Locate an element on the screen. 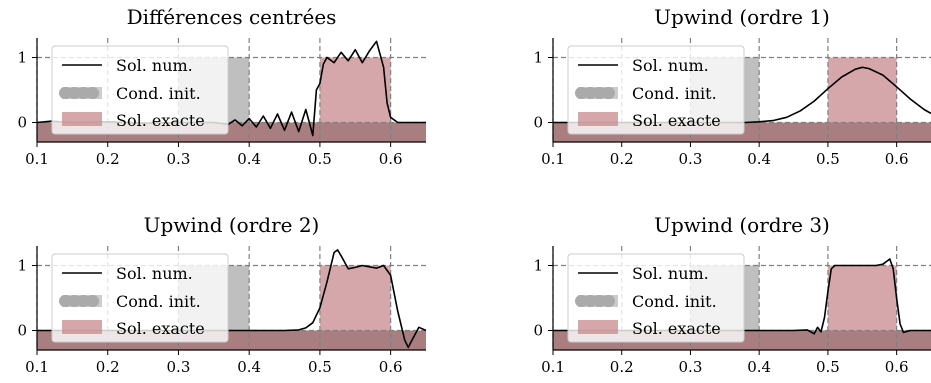 Image resolution: width=931 pixels, height=383 pixels. subplot-title: Upwind (ordre 2) is located at coordinates (232, 225).